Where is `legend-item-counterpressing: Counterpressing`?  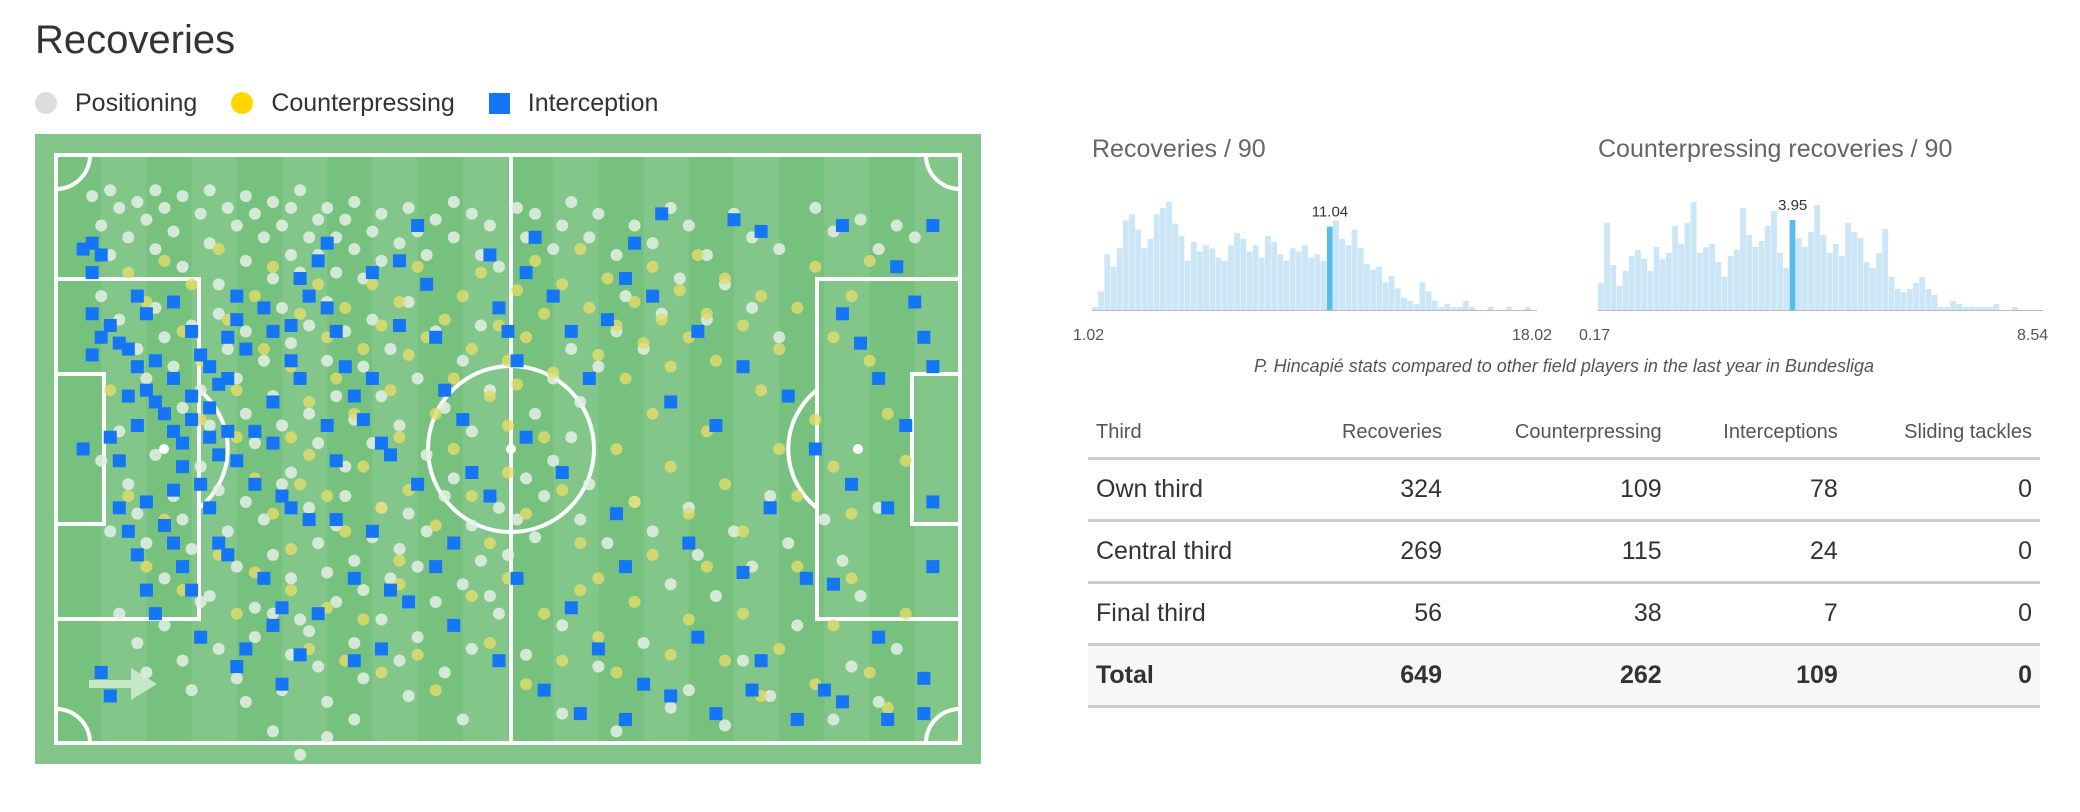 legend-item-counterpressing: Counterpressing is located at coordinates (343, 103).